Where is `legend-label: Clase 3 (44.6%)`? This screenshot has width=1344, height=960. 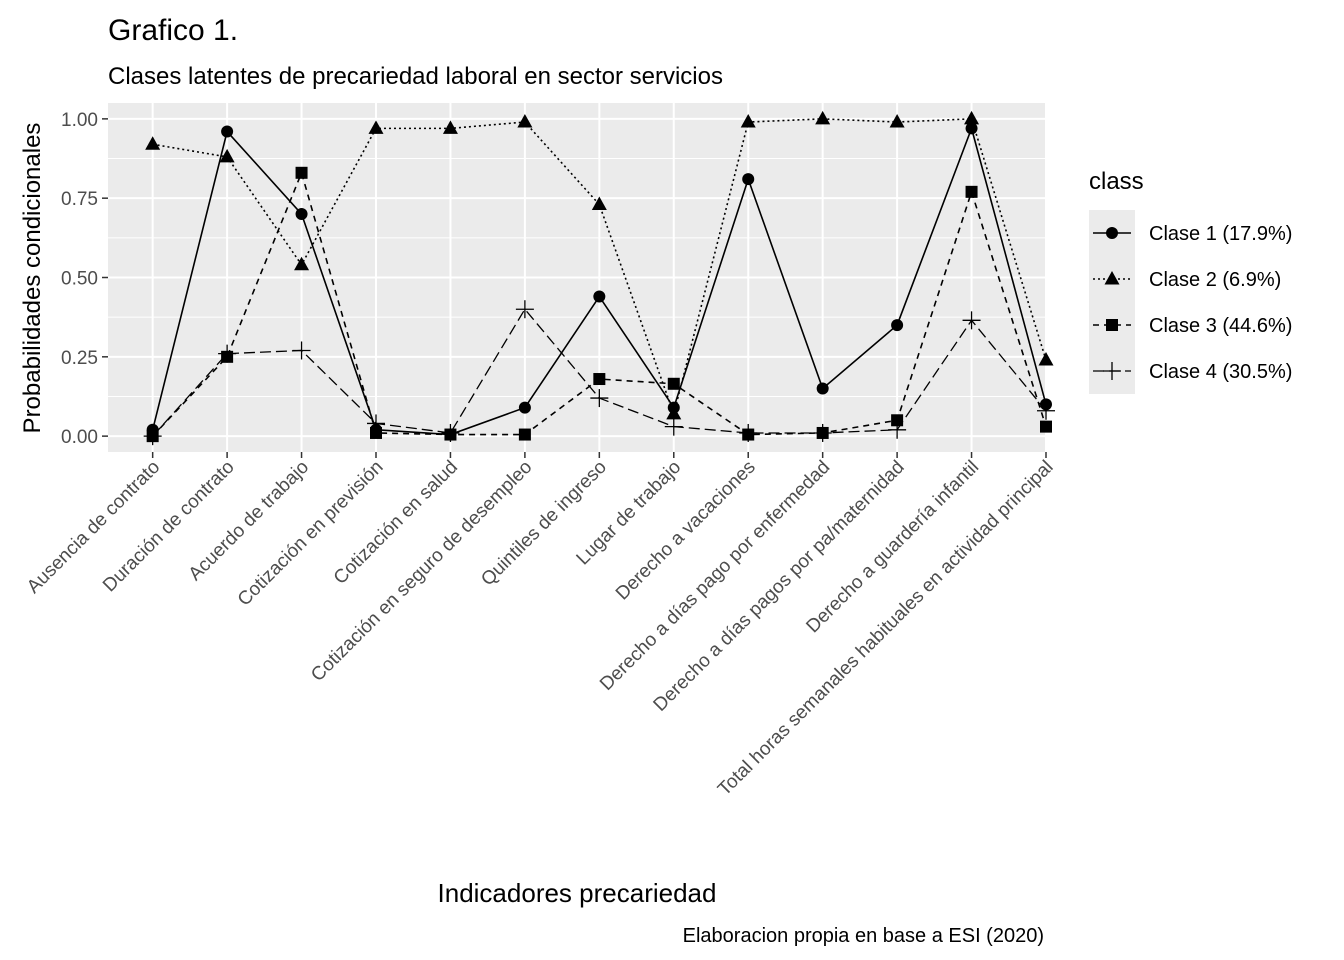
legend-label: Clase 3 (44.6%) is located at coordinates (1220, 326).